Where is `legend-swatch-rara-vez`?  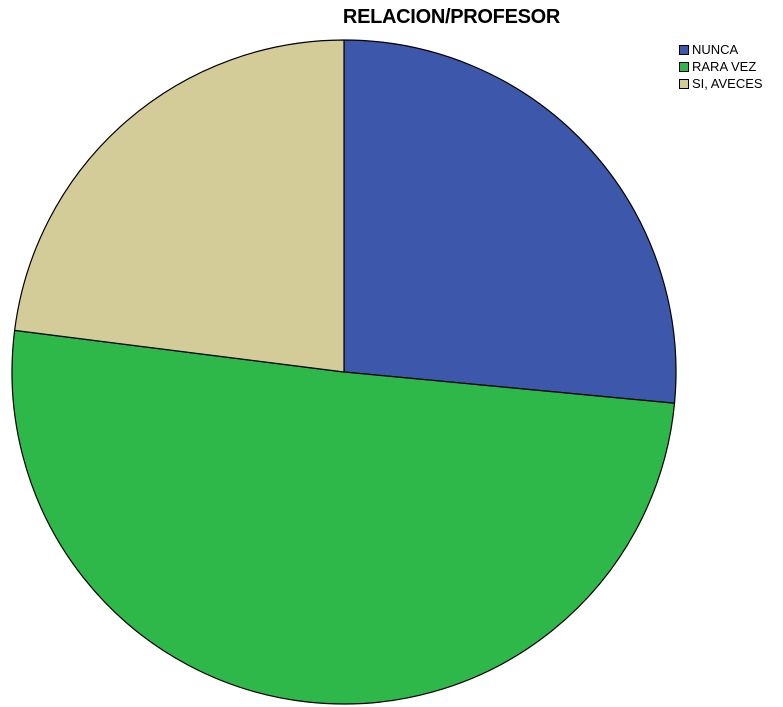
legend-swatch-rara-vez is located at coordinates (684, 66).